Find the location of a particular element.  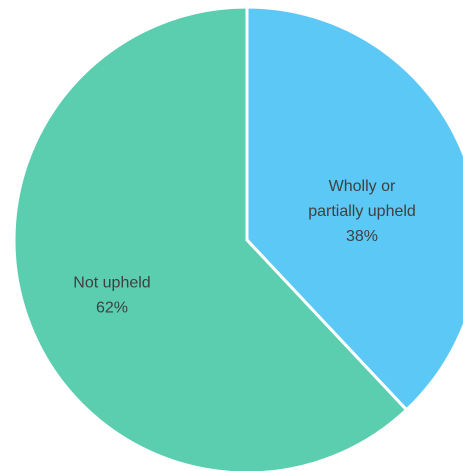

slice-category-label: Not upheld is located at coordinates (111, 283).